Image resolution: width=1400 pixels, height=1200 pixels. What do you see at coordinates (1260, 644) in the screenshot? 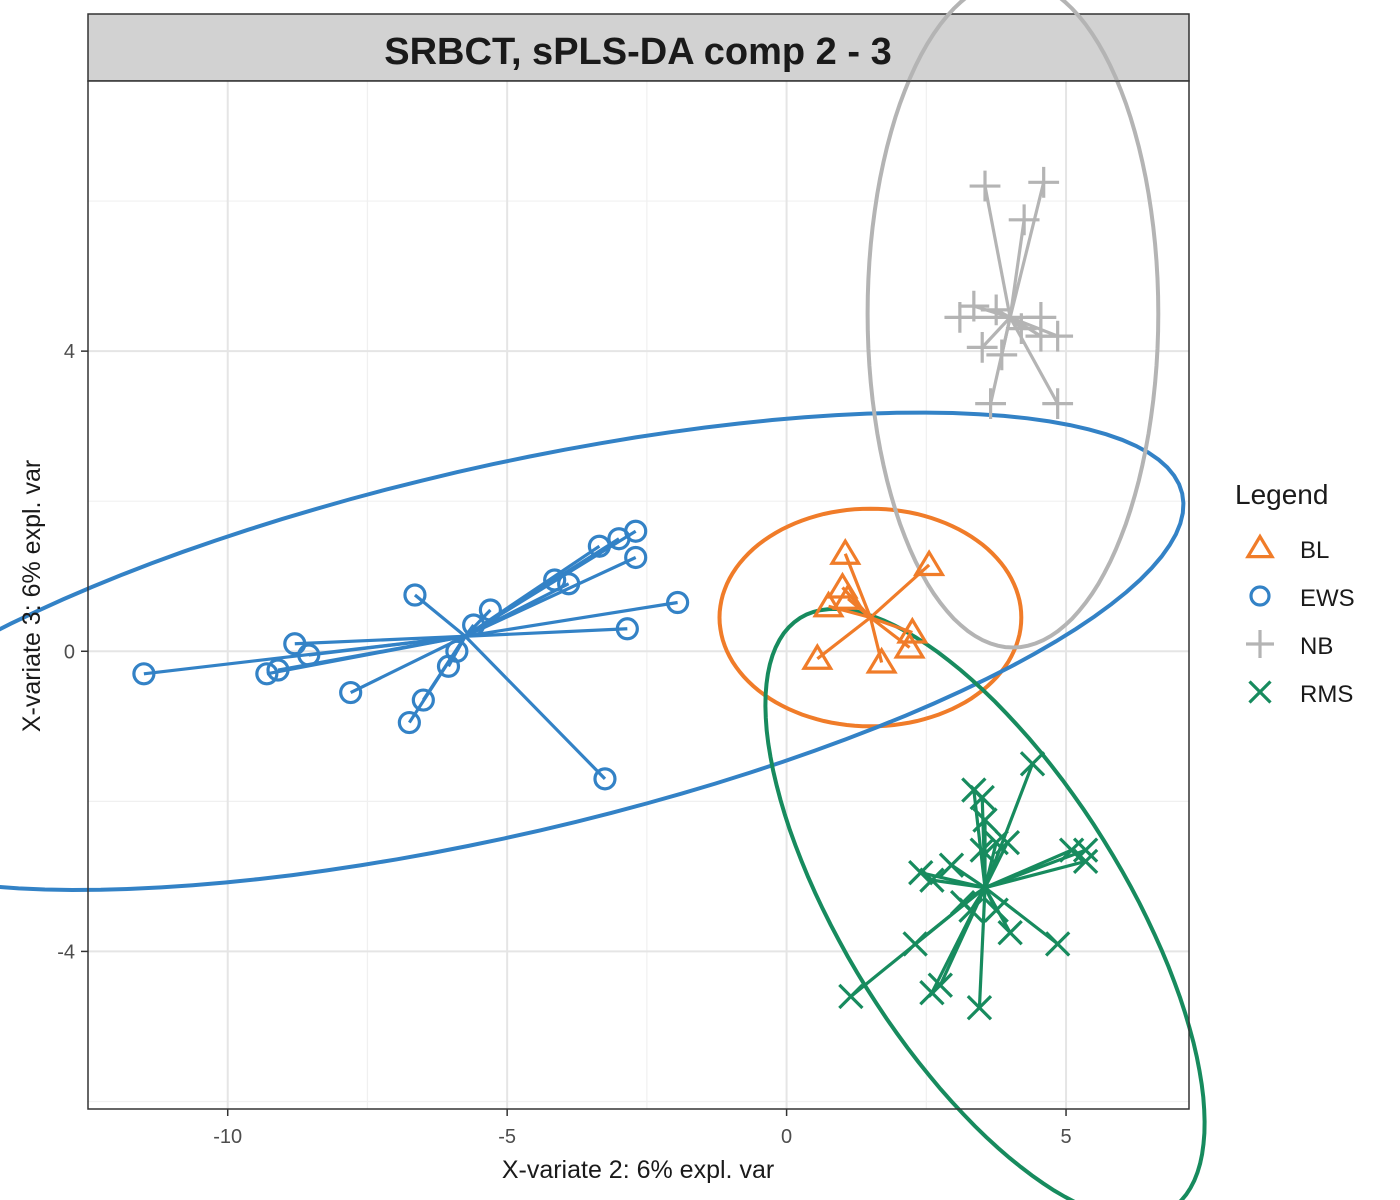
I see `legend-nb-icon` at bounding box center [1260, 644].